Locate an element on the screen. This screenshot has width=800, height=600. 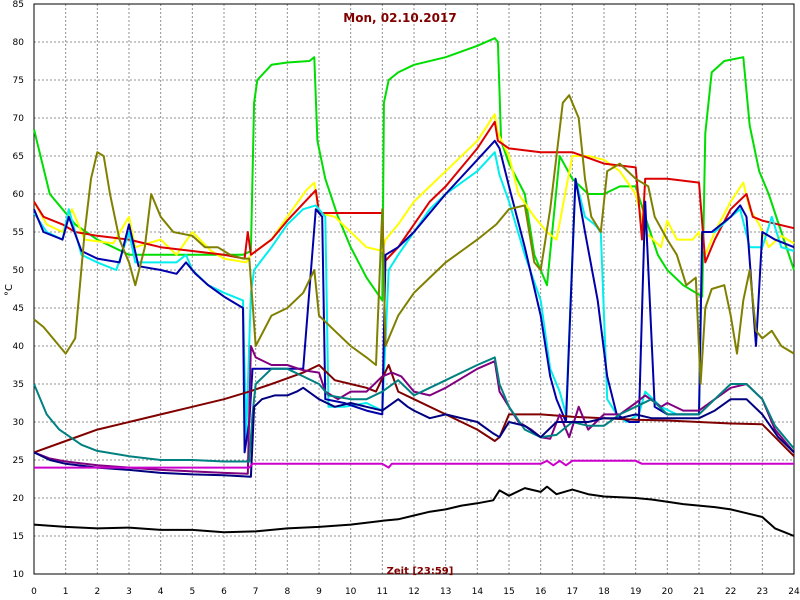
x-tick-label: 10 is located at coordinates (351, 592).